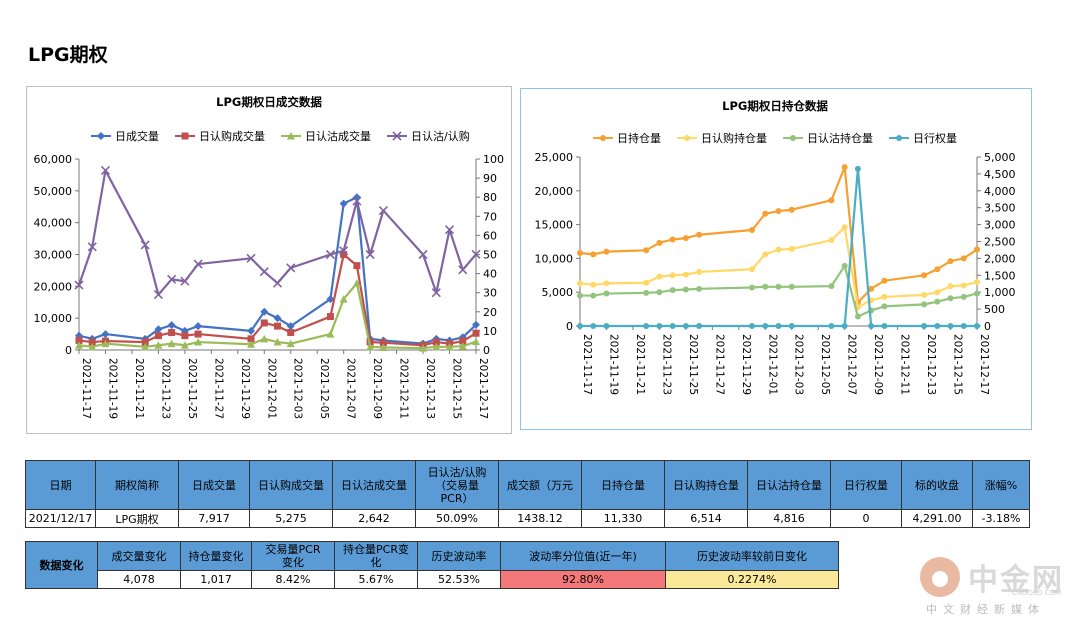  I want to click on change-cell-5: 92.80%, so click(583, 579).